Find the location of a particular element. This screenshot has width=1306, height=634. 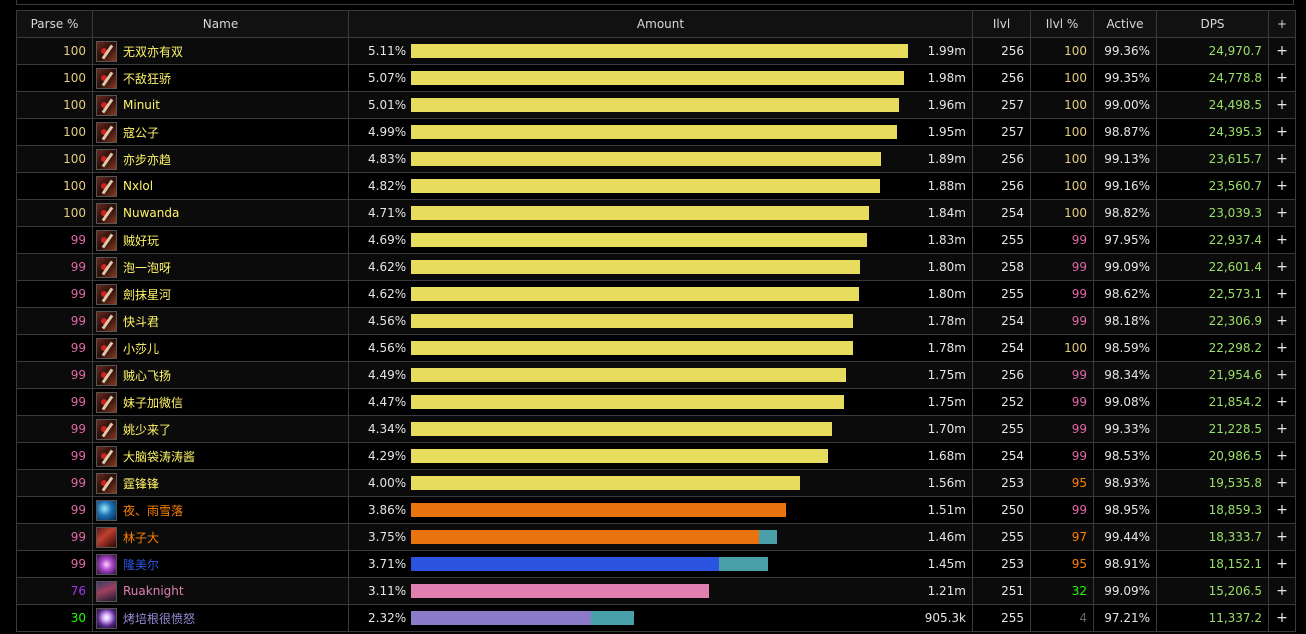

player-cell: 妹子加微信 is located at coordinates (220, 402).